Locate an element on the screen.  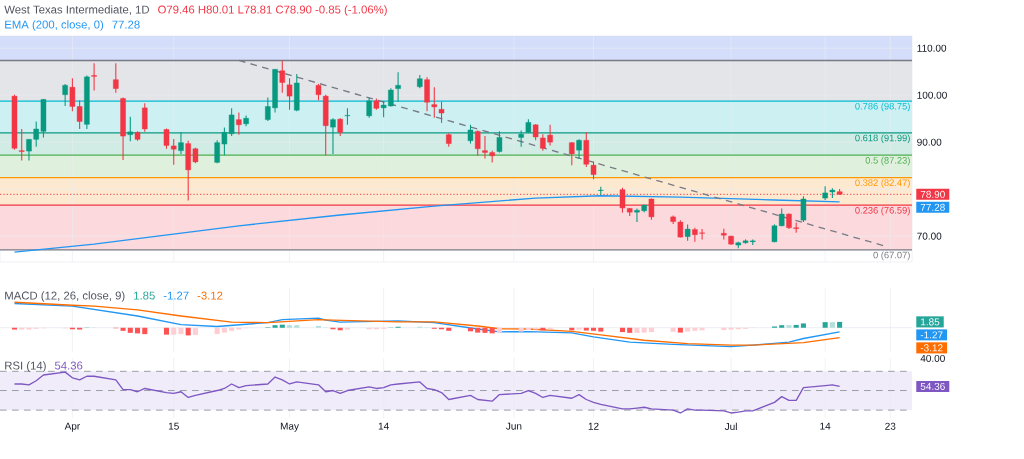
x-tick-label: May is located at coordinates (289, 427).